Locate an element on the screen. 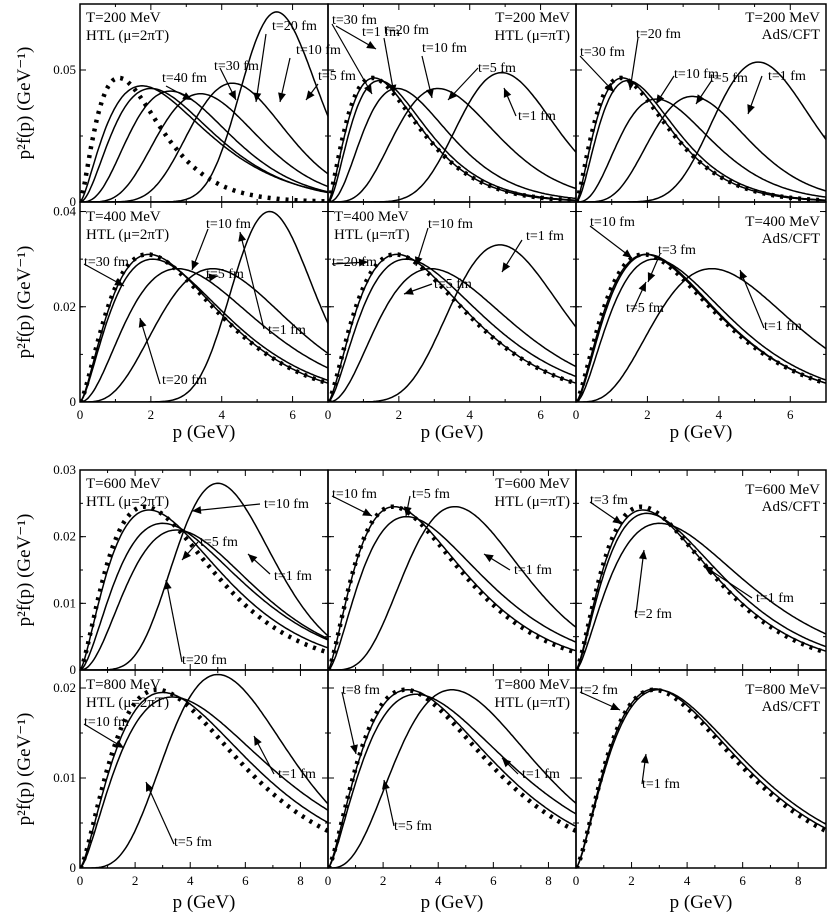 The width and height of the screenshot is (830, 924). ylabel-row-1: p²f(p) (GeV⁻¹) is located at coordinates (24, 302).